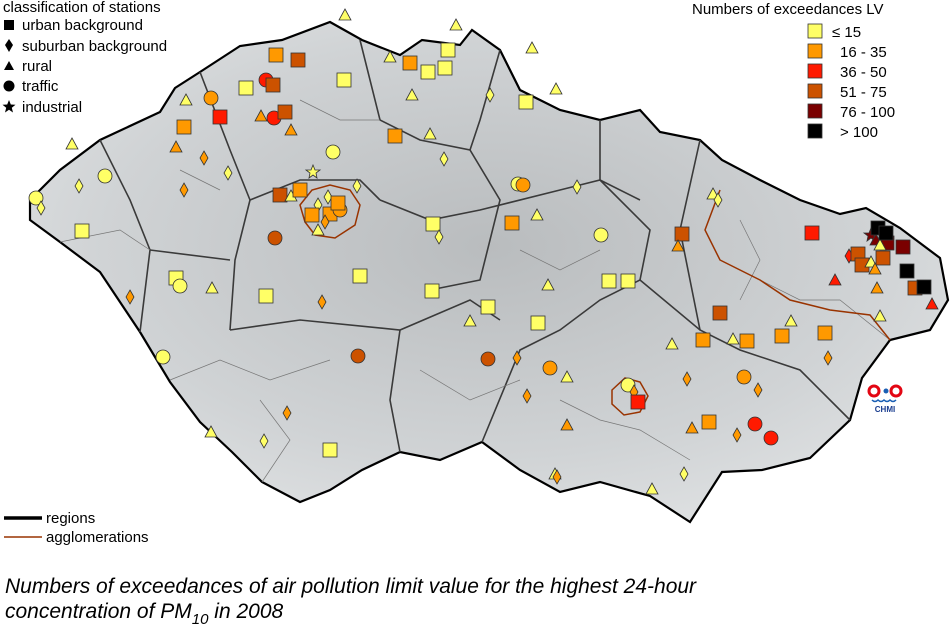  I want to click on logo-text: CHMI, so click(885, 409).